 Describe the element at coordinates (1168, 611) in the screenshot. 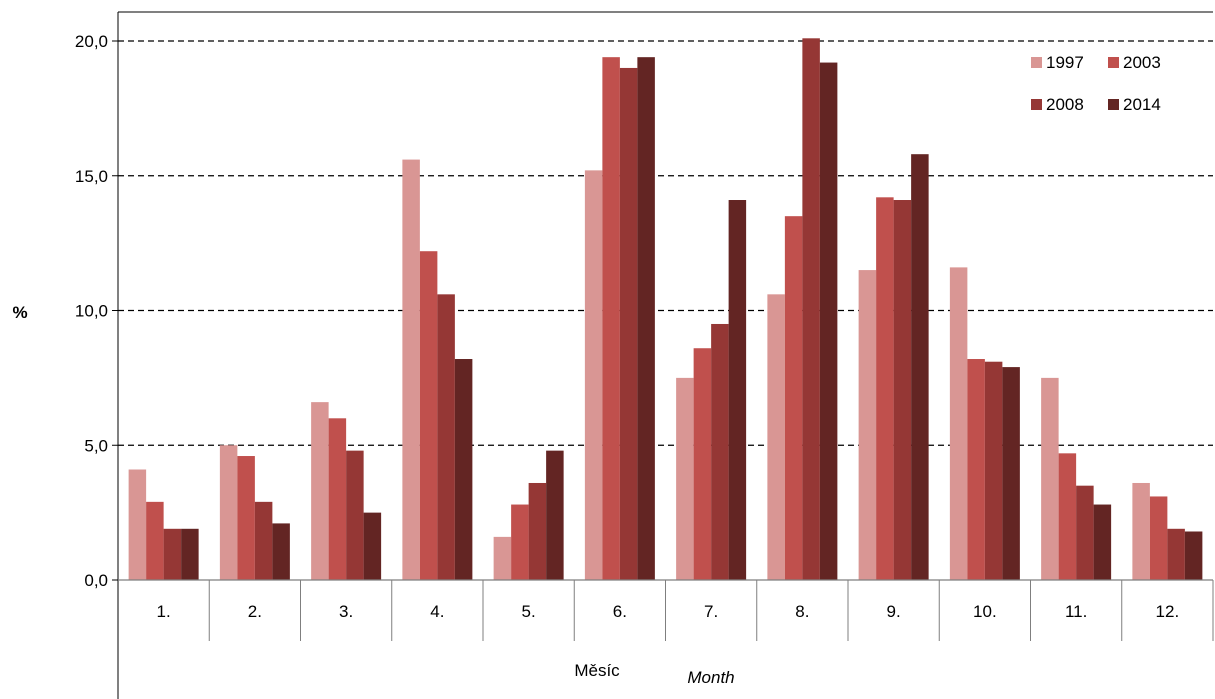

I see `x-tick-label: 12.` at that location.